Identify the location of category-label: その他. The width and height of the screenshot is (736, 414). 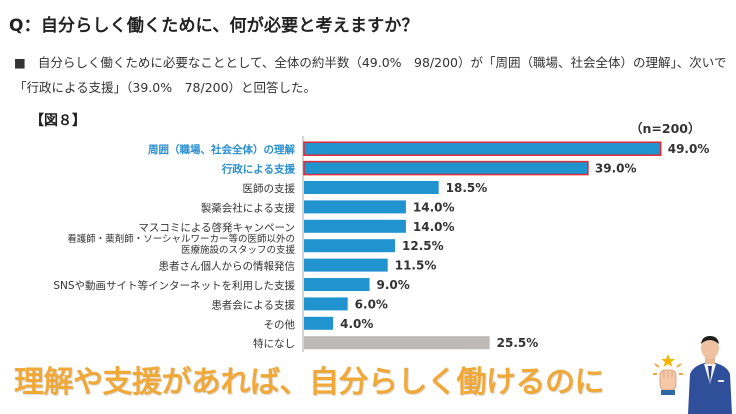
(280, 324).